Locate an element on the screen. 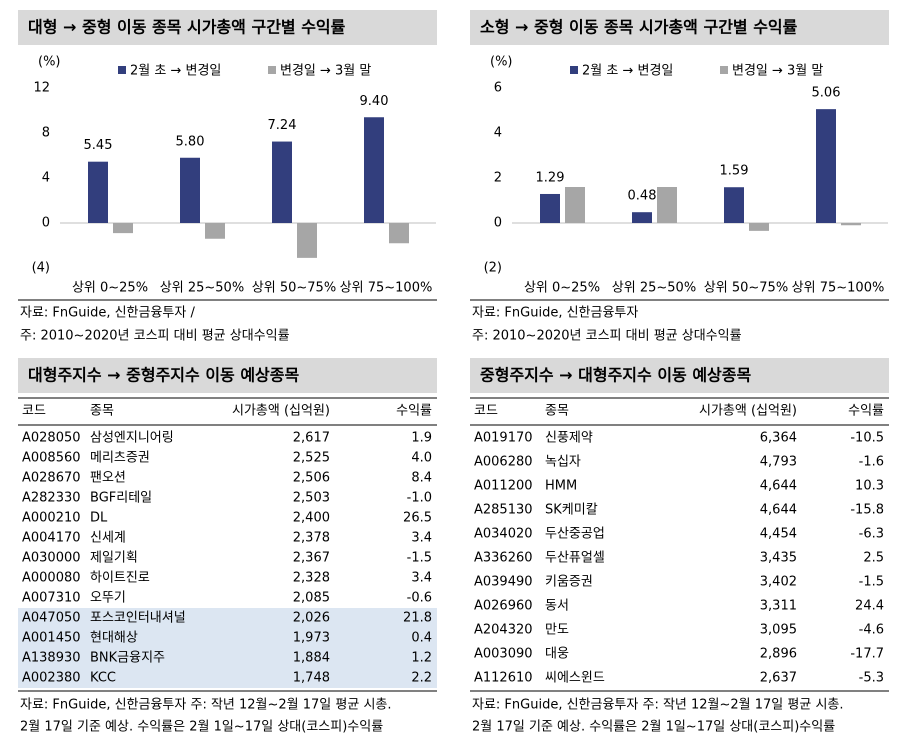 This screenshot has width=914, height=744. cell: A000080 is located at coordinates (51, 578).